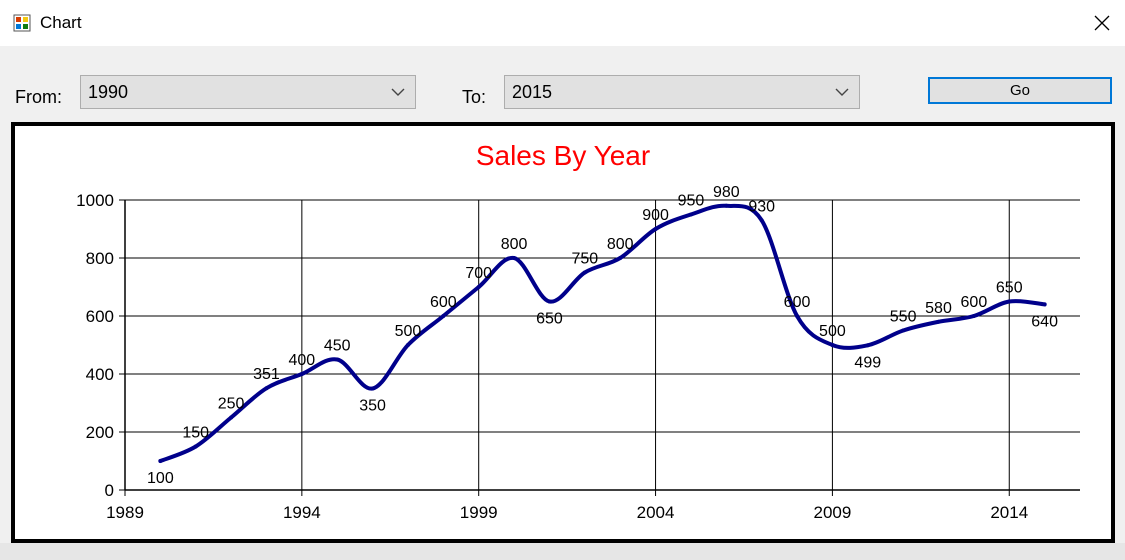  I want to click on data-label: 499, so click(867, 362).